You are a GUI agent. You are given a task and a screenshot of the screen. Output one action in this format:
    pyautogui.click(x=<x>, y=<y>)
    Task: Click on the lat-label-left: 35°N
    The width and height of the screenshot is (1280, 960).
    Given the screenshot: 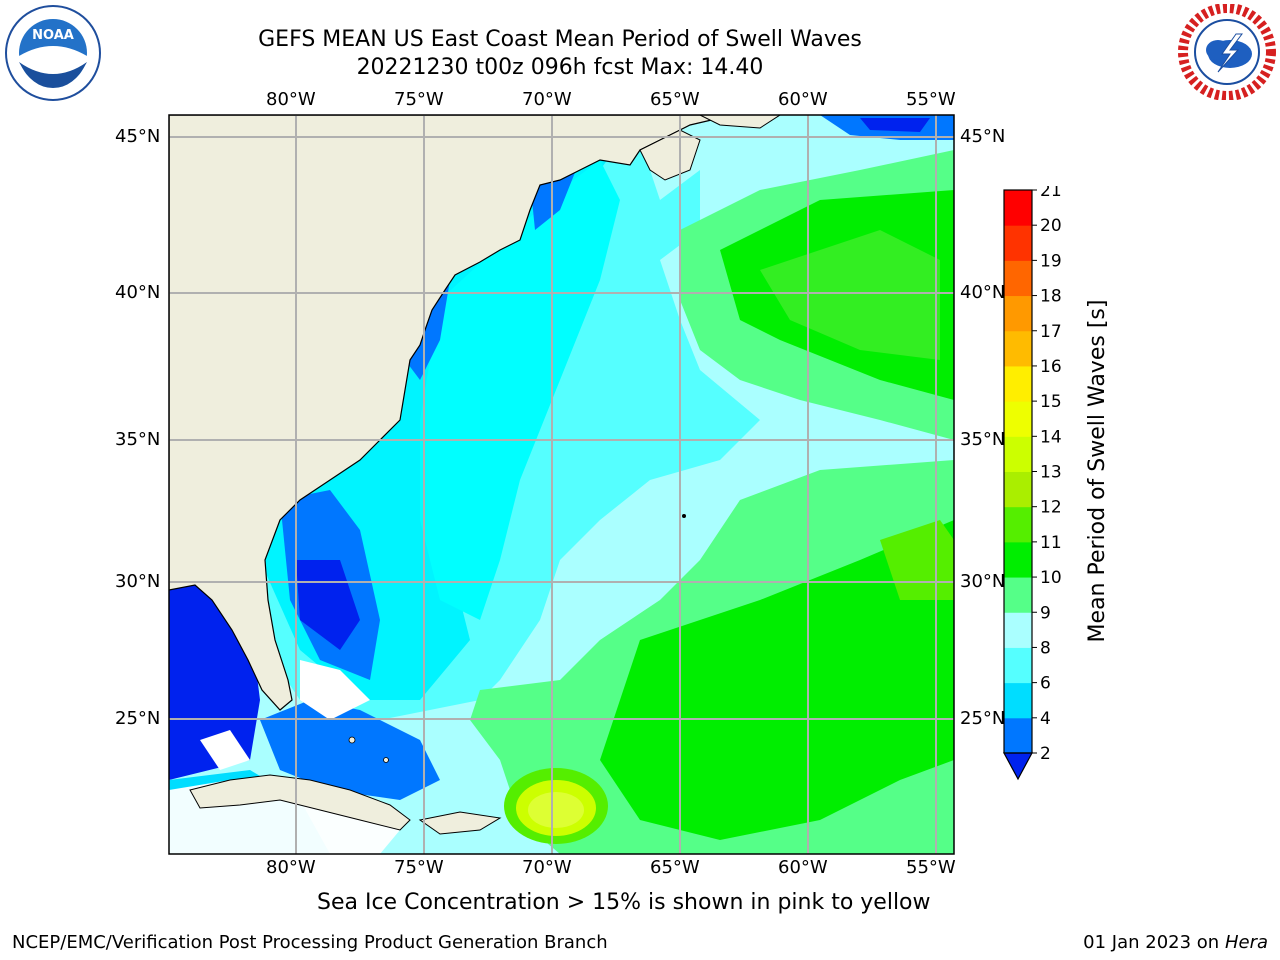 What is the action you would take?
    pyautogui.click(x=138, y=439)
    